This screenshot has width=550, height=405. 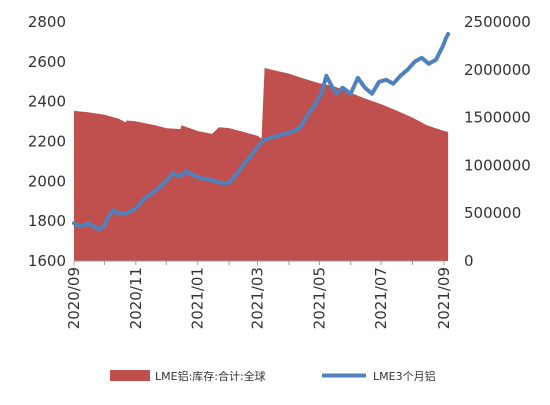 I want to click on y-left-tick-label: 2800, so click(x=47, y=22).